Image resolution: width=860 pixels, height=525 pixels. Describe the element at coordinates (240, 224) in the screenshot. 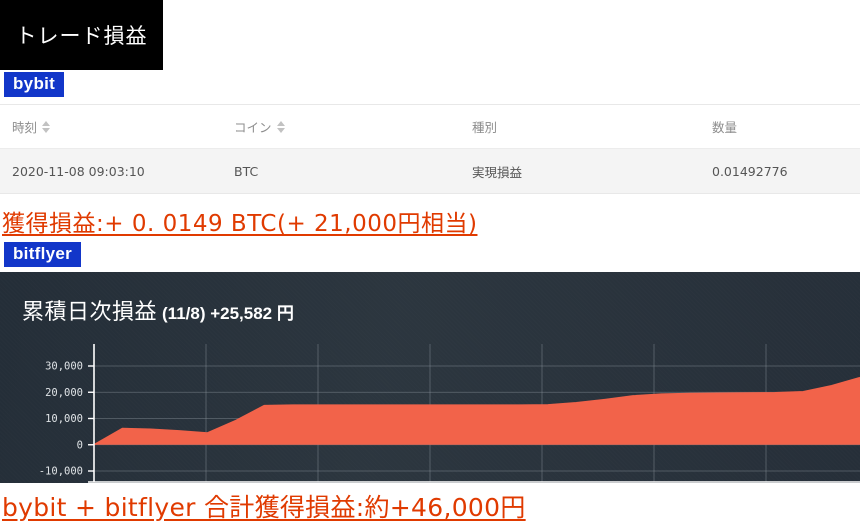

I see `bybit-profit-summary: 獲得損益:+ 0. 0149 BTC(+ 21,000円相当)` at that location.